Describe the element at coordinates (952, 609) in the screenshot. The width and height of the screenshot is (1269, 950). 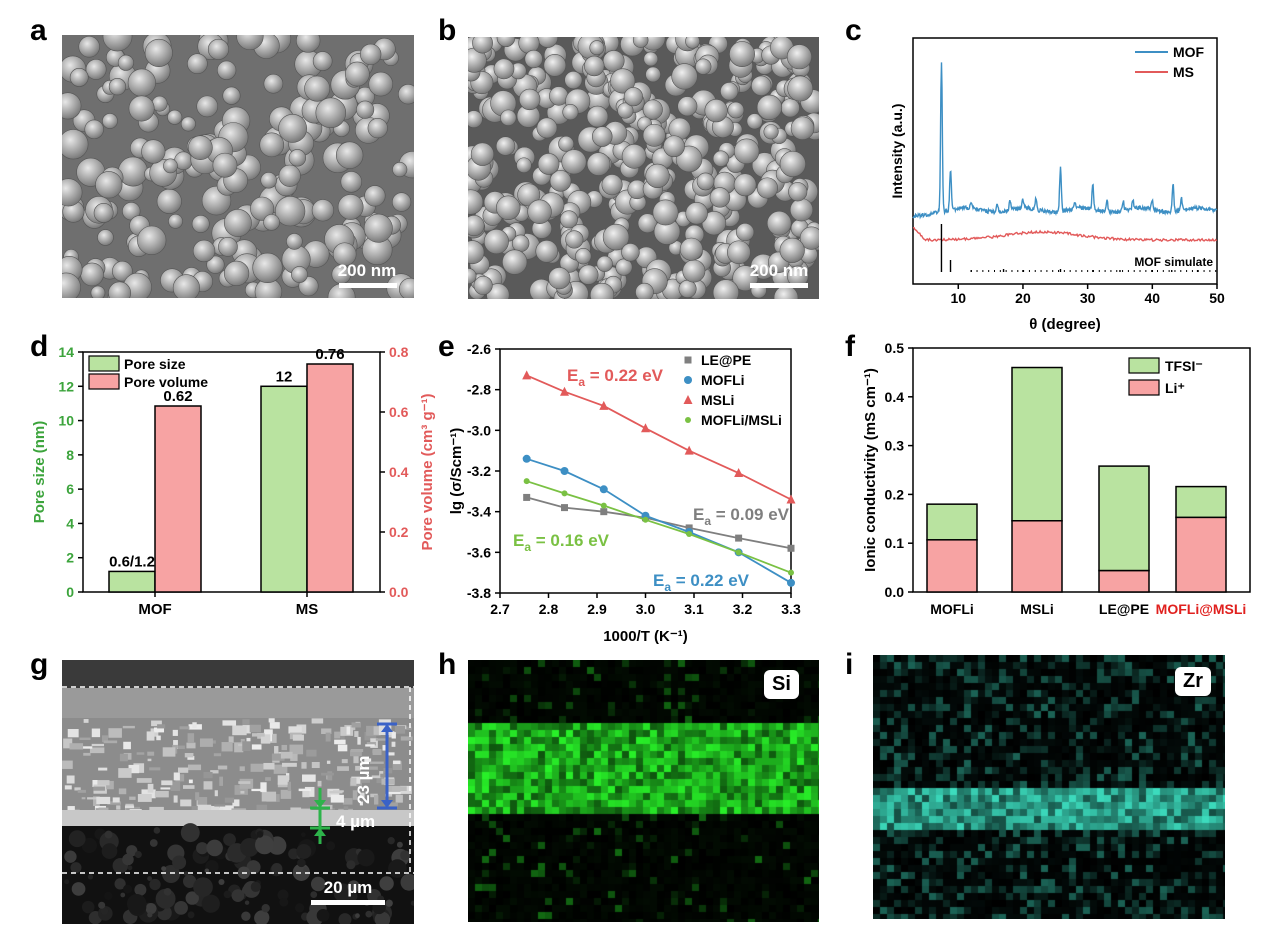
I see `x-tick-label: MOFLi` at that location.